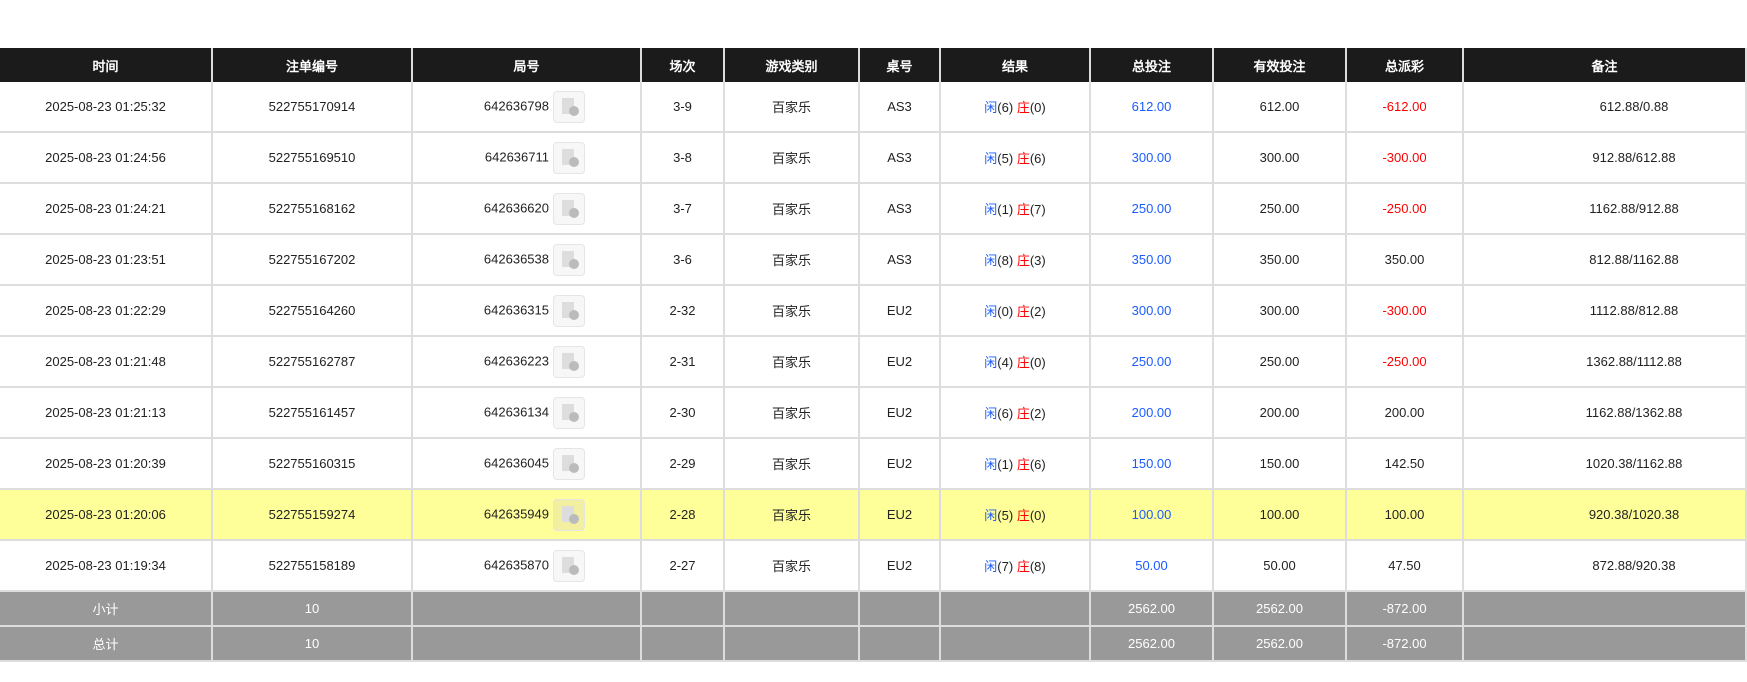 The height and width of the screenshot is (682, 1747). I want to click on time-cell: 2025-08-23 01:24:56, so click(106, 158).